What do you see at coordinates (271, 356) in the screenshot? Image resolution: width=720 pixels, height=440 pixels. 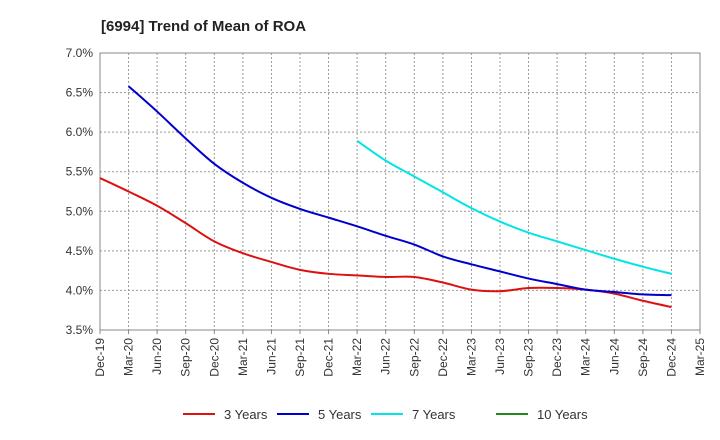 I see `x-tick-label: Jun-21` at bounding box center [271, 356].